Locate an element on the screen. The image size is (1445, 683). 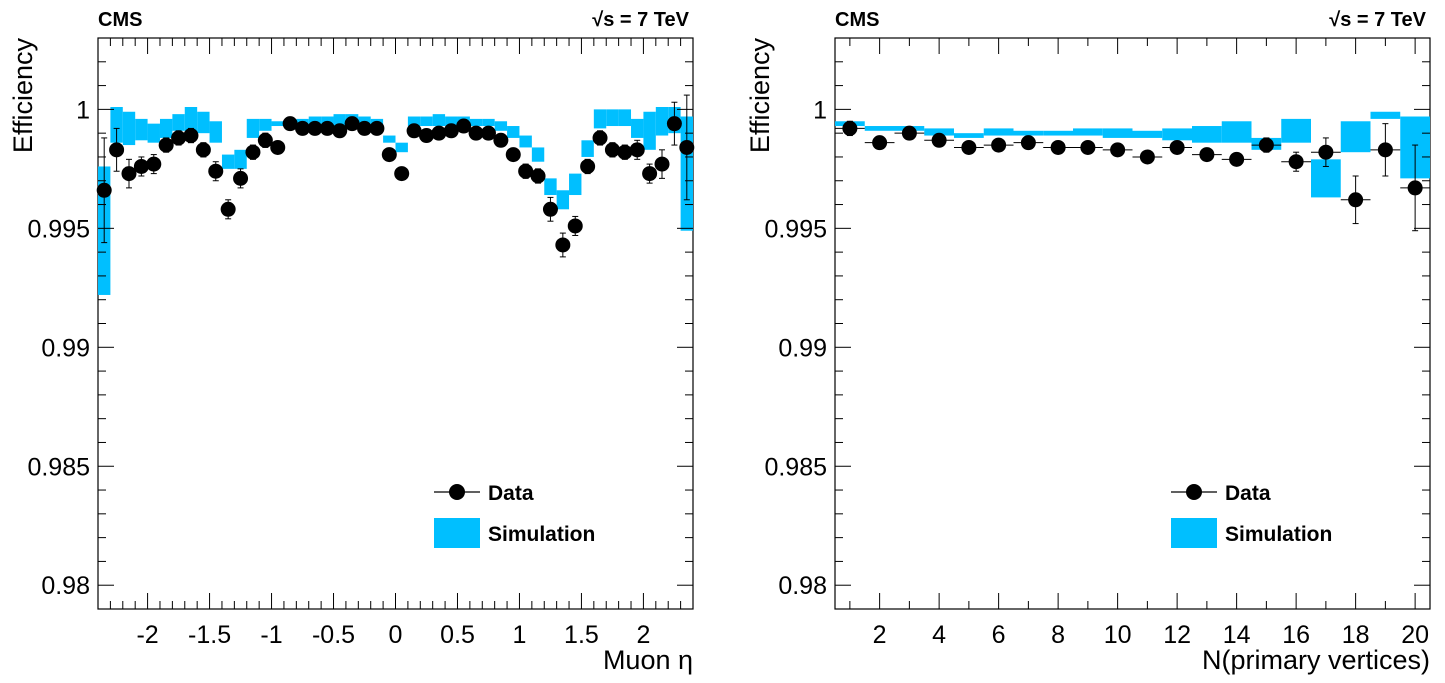
x-tick-label: 1.5 is located at coordinates (581, 635).